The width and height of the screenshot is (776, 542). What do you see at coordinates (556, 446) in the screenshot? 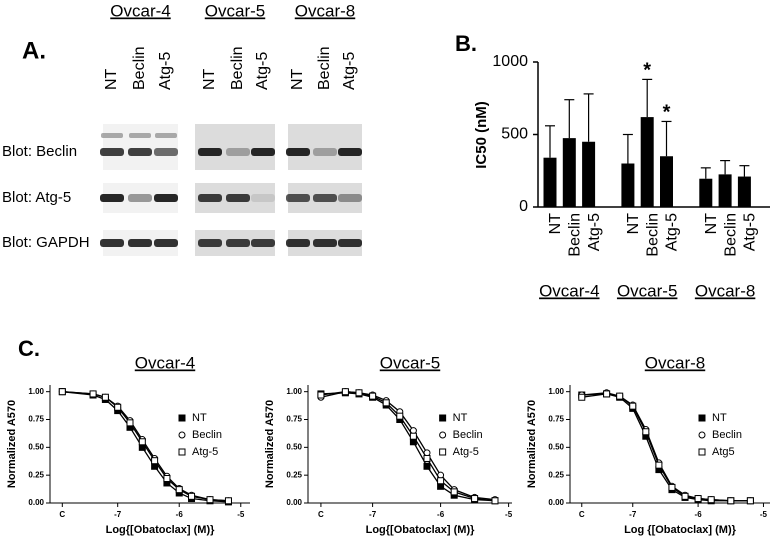
I see `y-tick-label: 0.50` at bounding box center [556, 446].